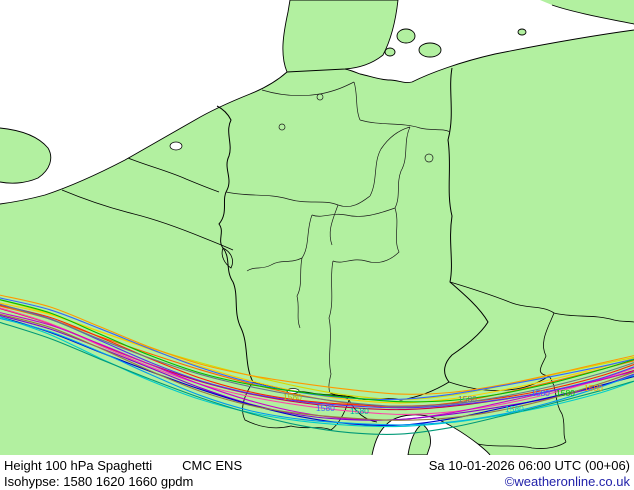  Describe the element at coordinates (99, 481) in the screenshot. I see `isohypse-legend: Isohypse: 1580 1620 1660 gpdm` at that location.